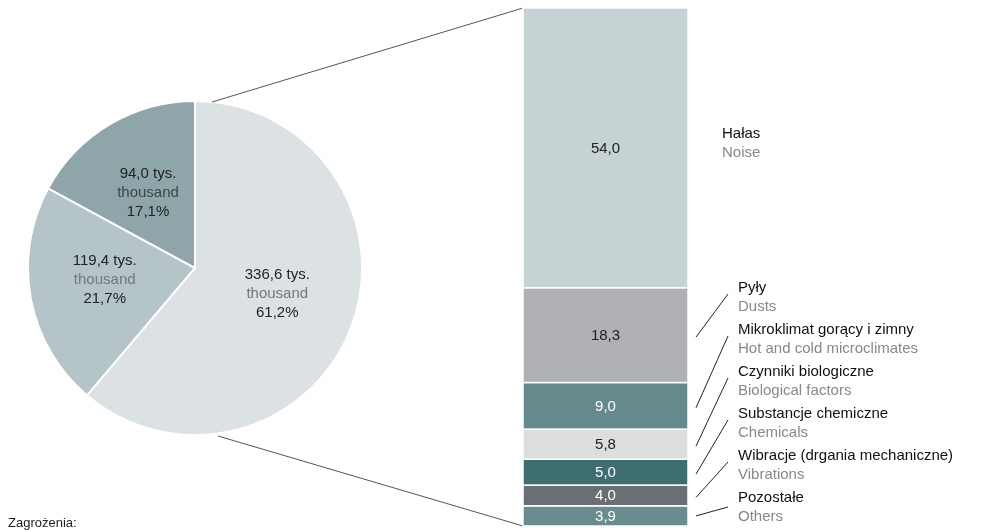  What do you see at coordinates (741, 141) in the screenshot?
I see `text: Hałas Noise` at bounding box center [741, 141].